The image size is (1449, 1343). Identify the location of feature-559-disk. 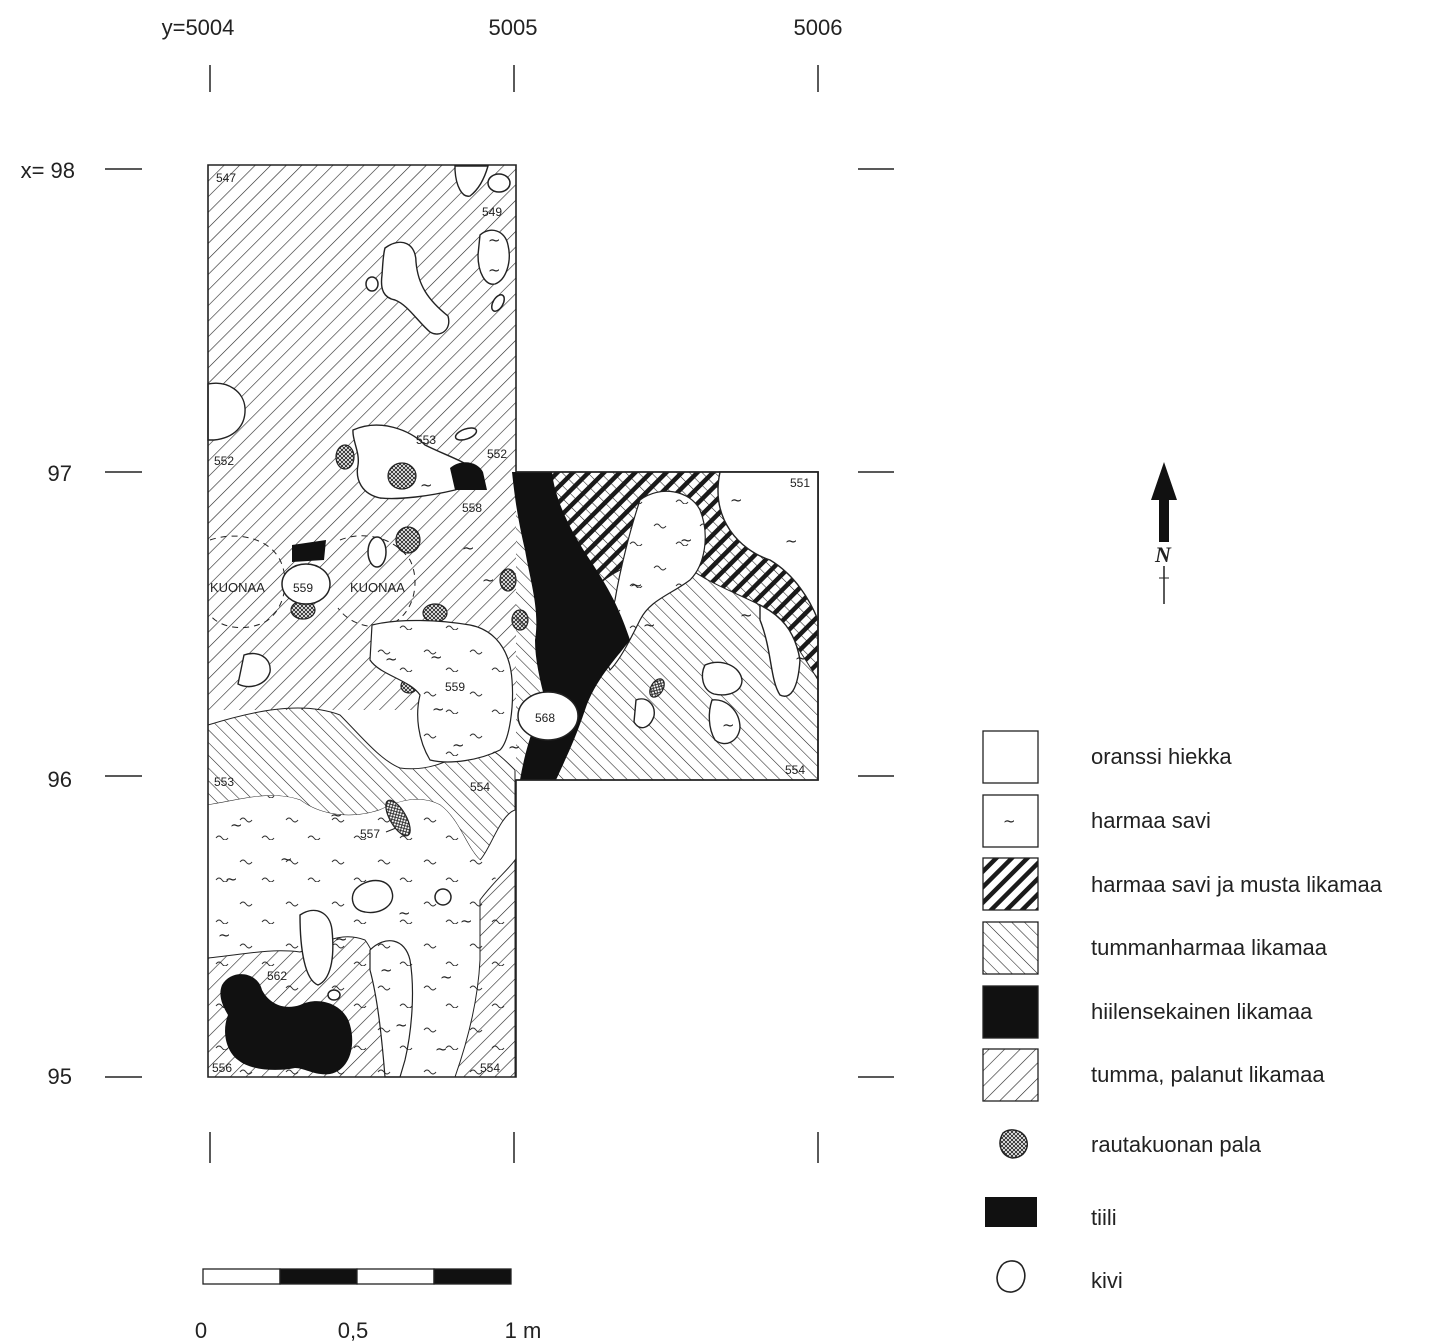
(306, 584).